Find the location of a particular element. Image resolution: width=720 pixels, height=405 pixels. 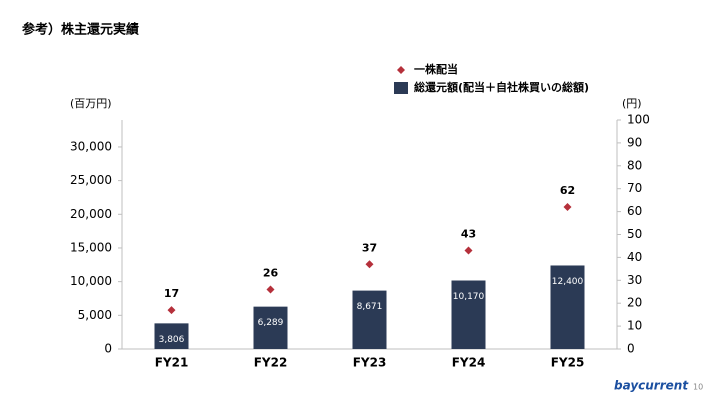

y2-tick-label: 10 is located at coordinates (634, 326).